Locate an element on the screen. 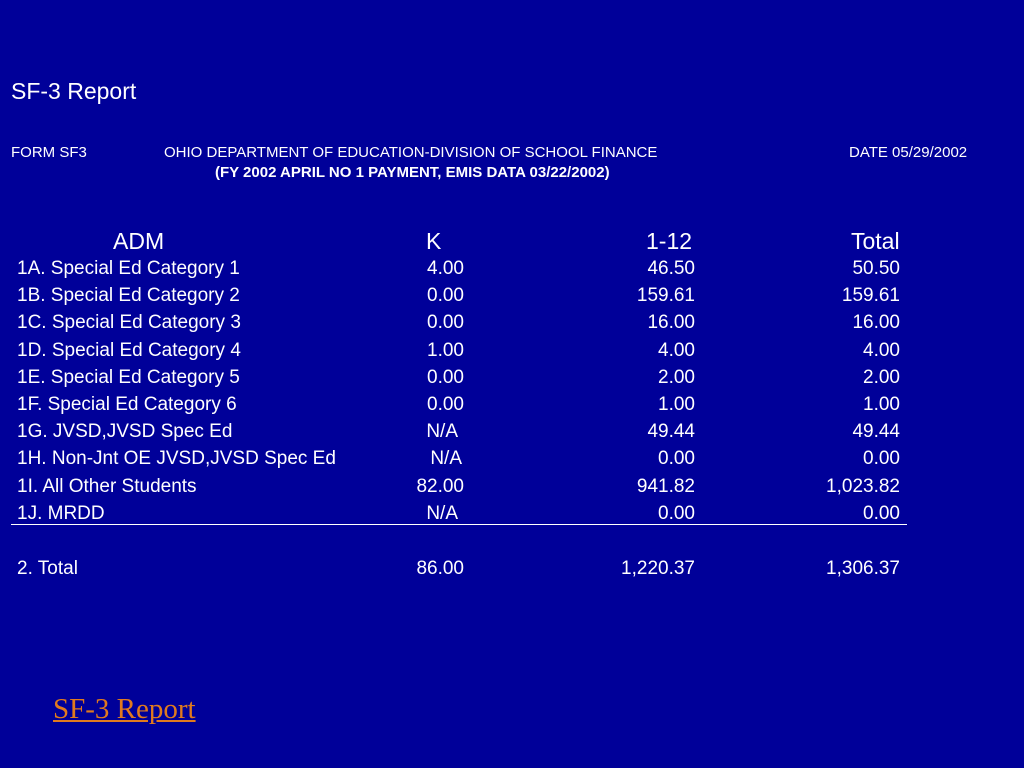  table-row-1-12: 941.82 is located at coordinates (665, 486).